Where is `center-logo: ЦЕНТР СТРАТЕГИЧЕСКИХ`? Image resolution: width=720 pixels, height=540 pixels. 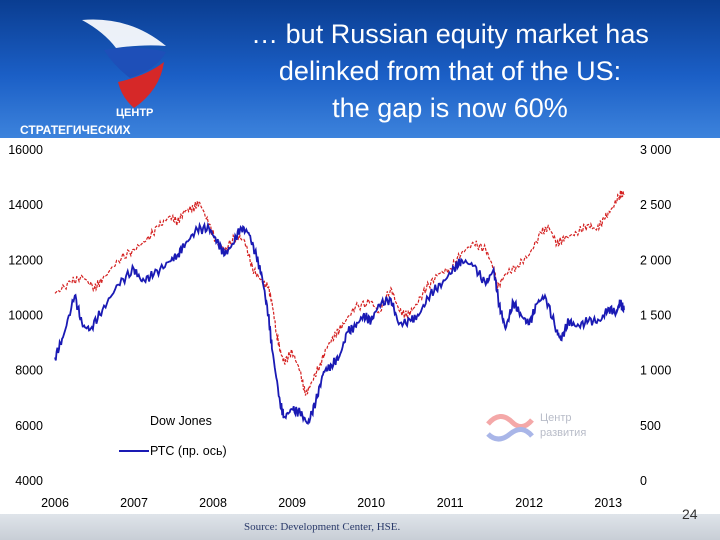 center-logo: ЦЕНТР СТРАТЕГИЧЕСКИХ is located at coordinates (93, 77).